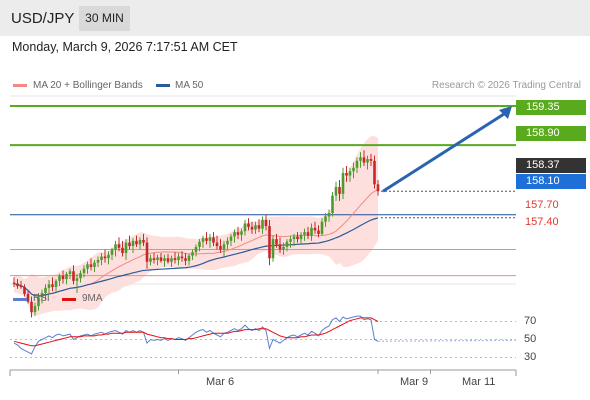 The height and width of the screenshot is (400, 590). I want to click on legend-9ma-label: 9MA, so click(92, 298).